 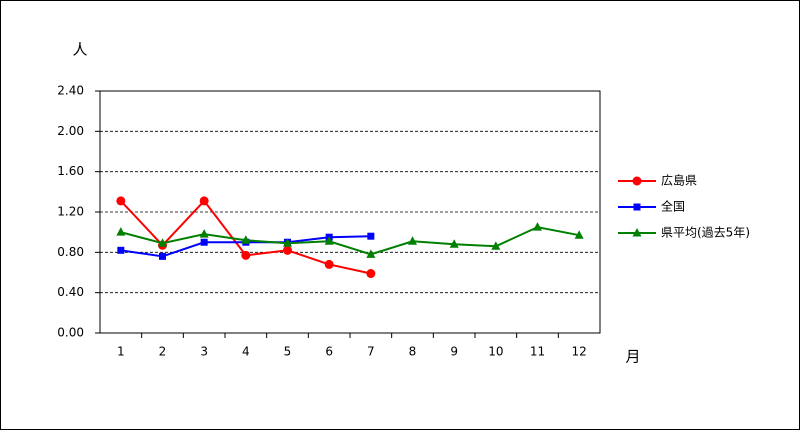 What do you see at coordinates (288, 352) in the screenshot?
I see `x-tick-label: 5` at bounding box center [288, 352].